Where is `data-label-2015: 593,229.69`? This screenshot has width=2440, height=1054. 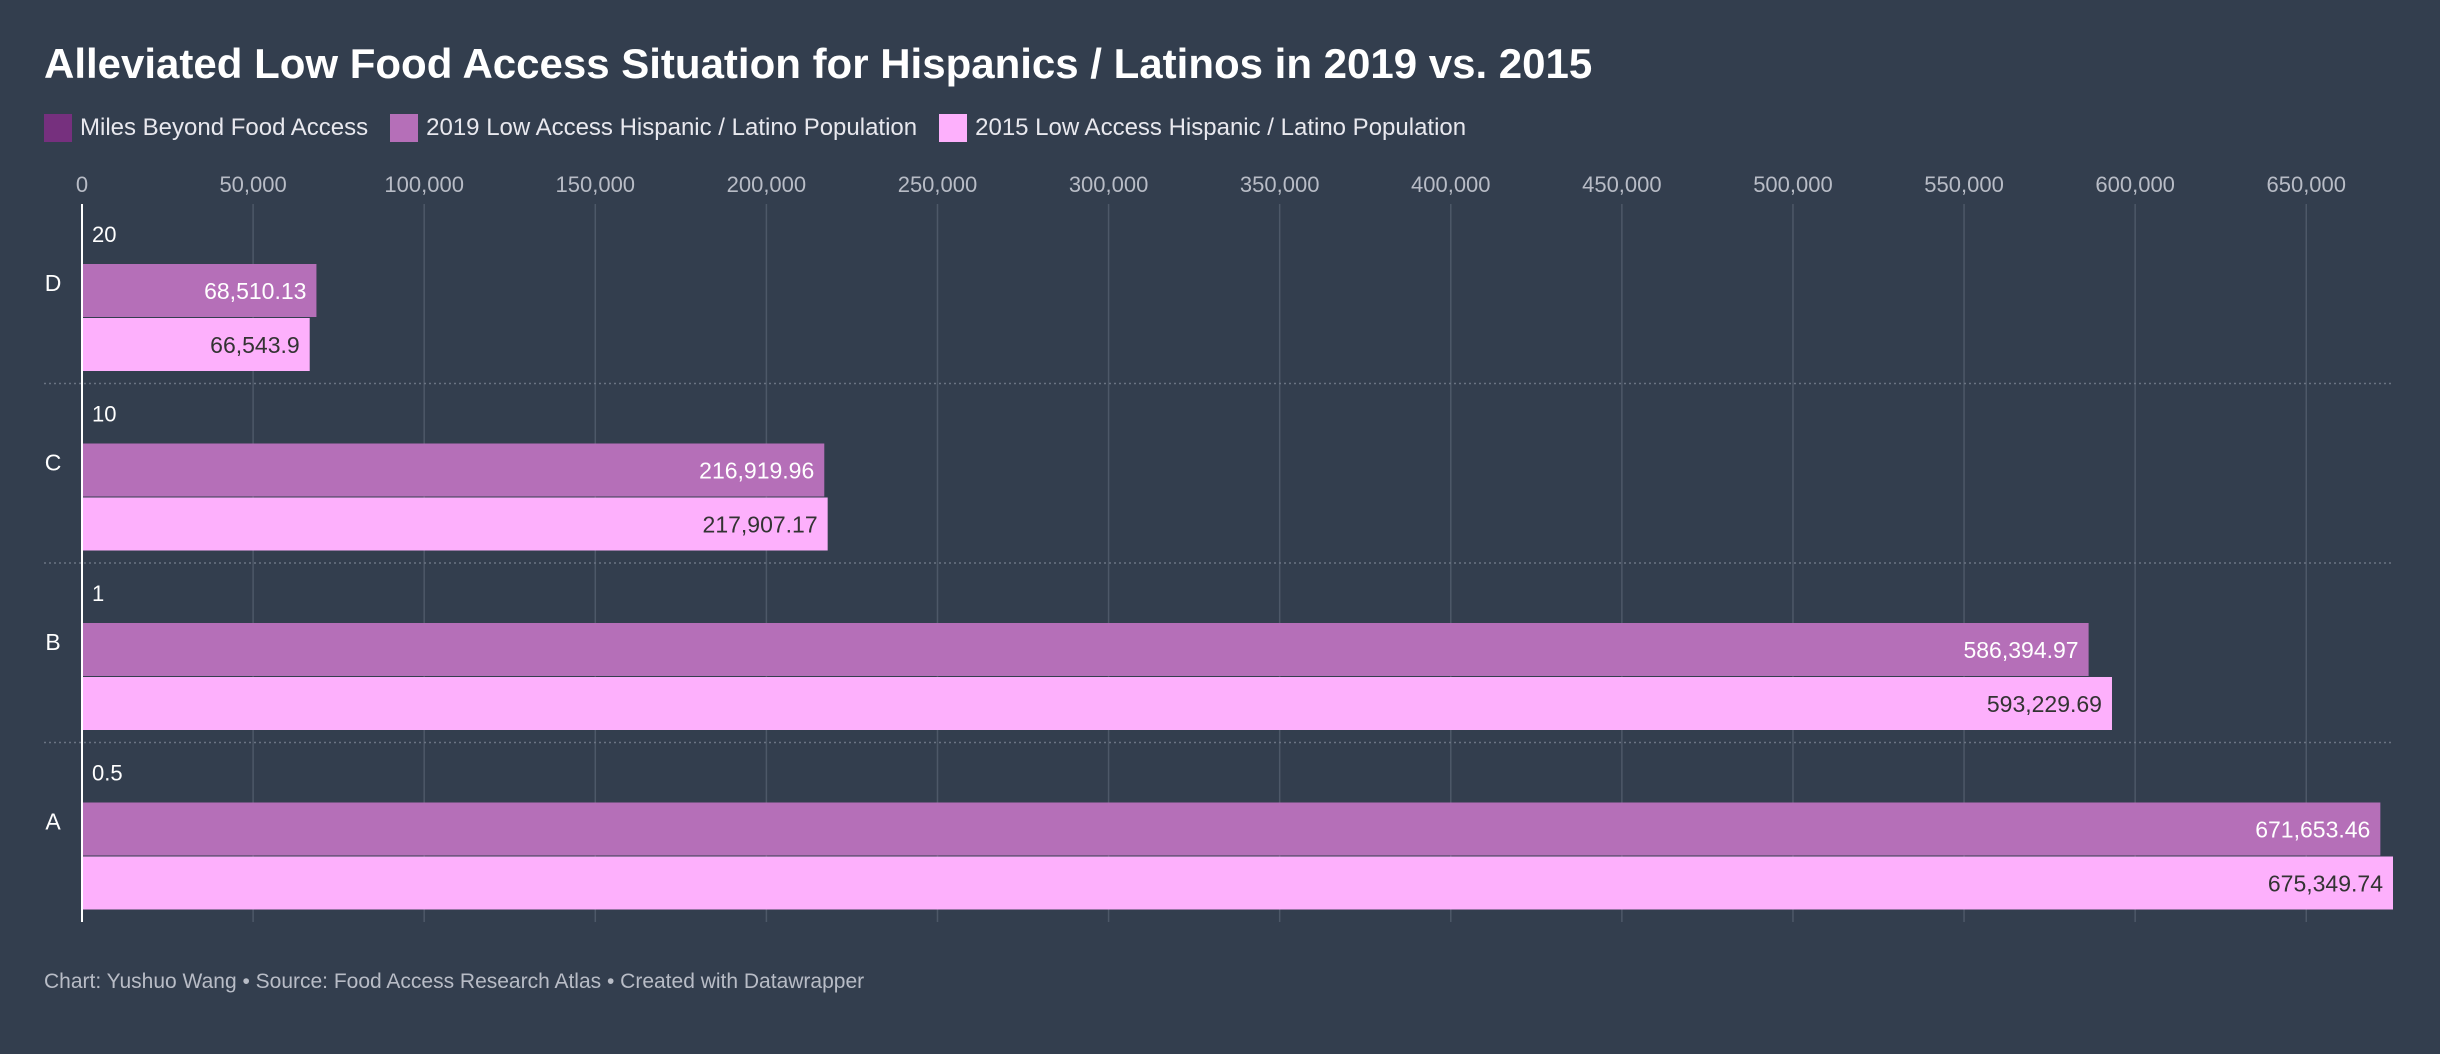
data-label-2015: 593,229.69 is located at coordinates (2044, 704).